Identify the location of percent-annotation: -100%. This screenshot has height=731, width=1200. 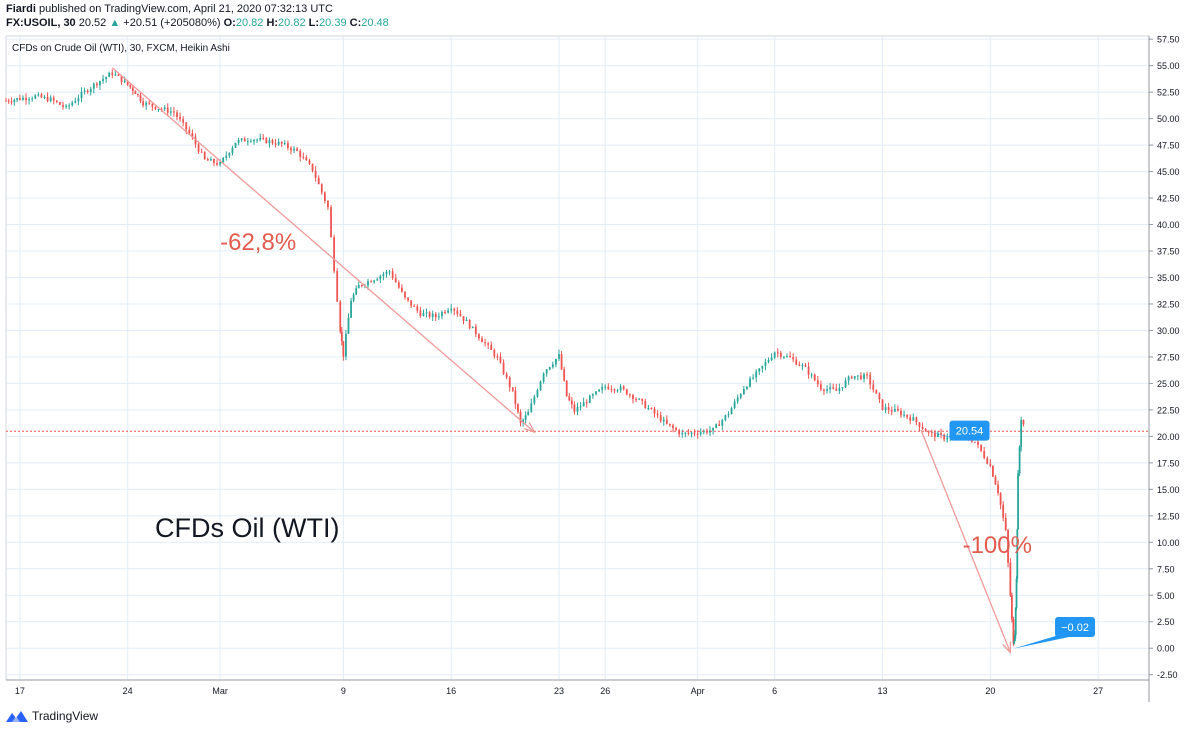
(997, 545).